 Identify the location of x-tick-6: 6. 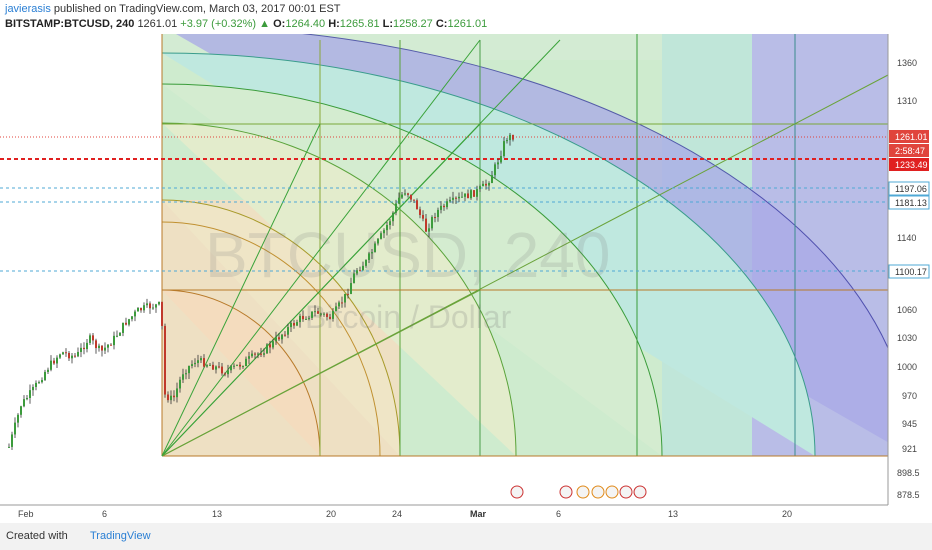
(104, 514).